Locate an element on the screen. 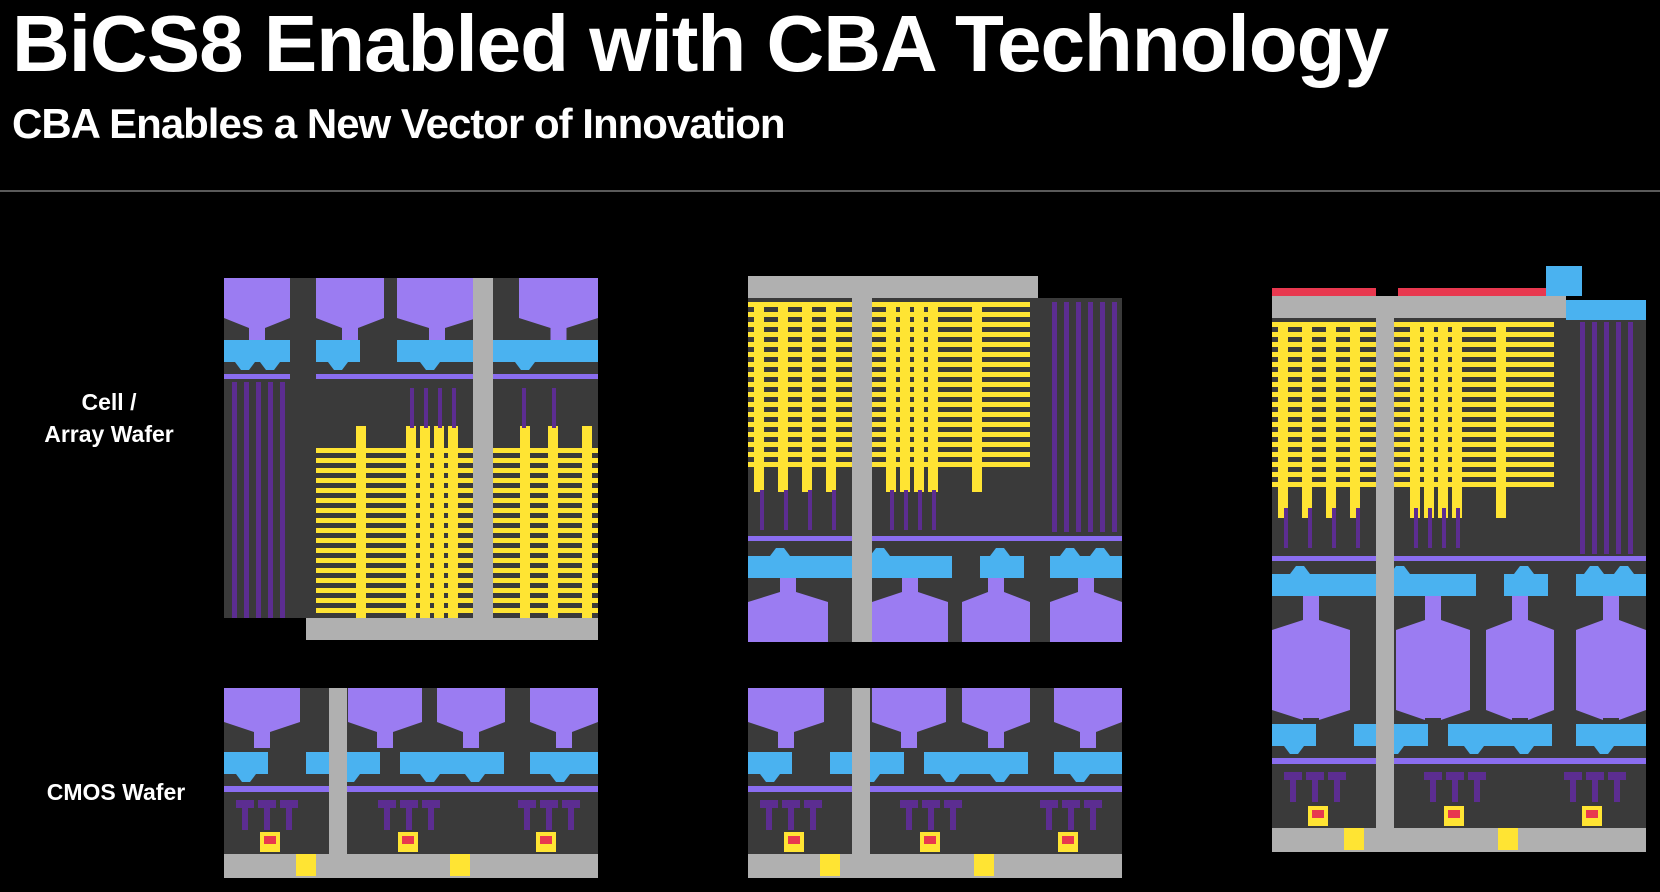  backside-bump is located at coordinates (1564, 281).